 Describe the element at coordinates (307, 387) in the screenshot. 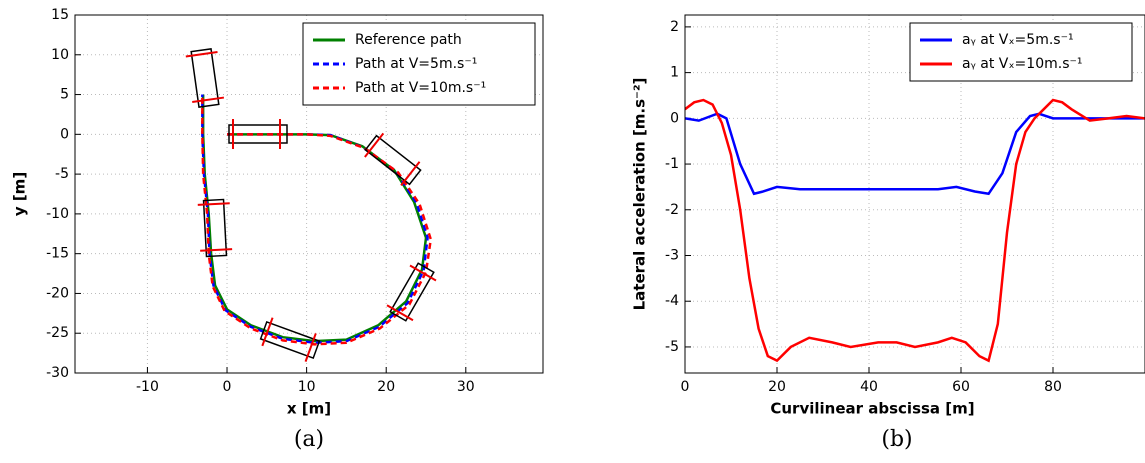

I see `x-tick-label: 10` at that location.